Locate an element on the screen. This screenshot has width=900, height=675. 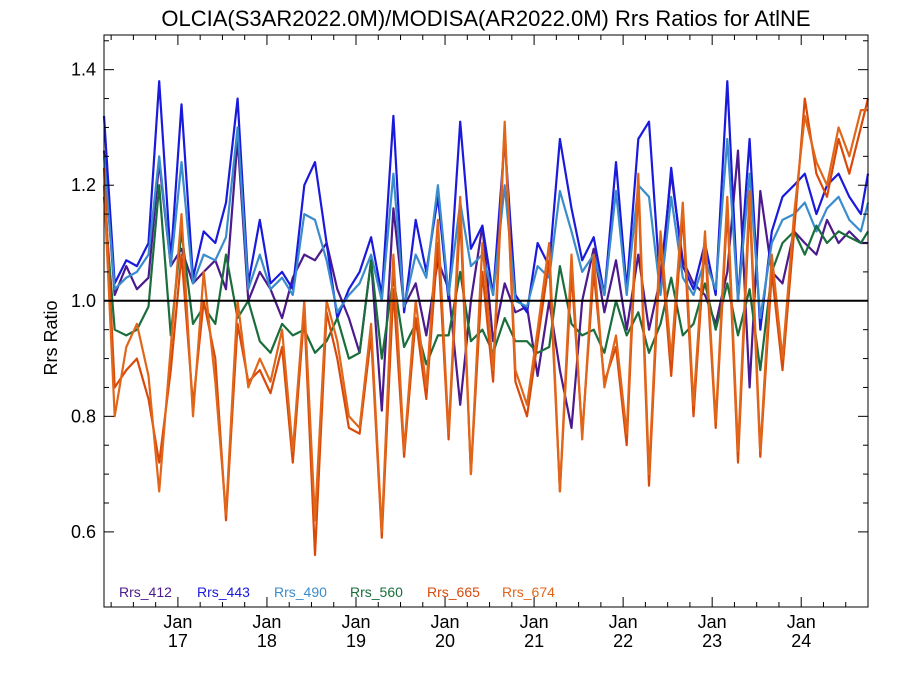
legend-entry-rrs-560: Rrs_560 is located at coordinates (376, 592).